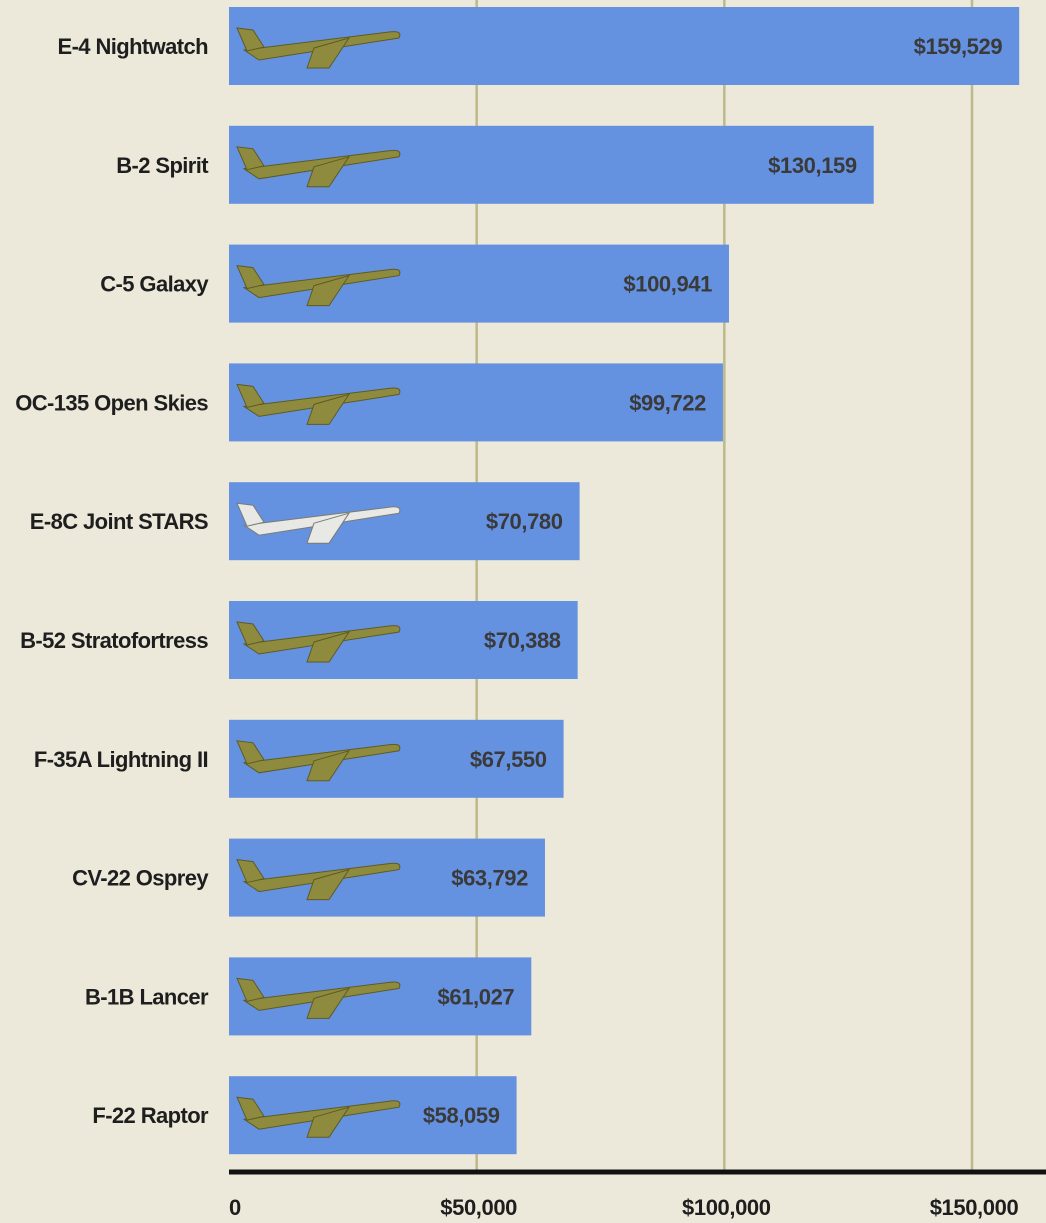  I want to click on category-label-8: CV-22 Osprey, so click(140, 878).